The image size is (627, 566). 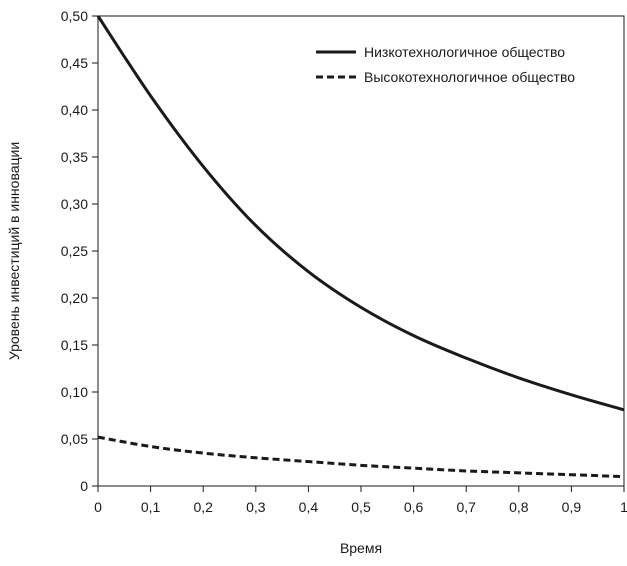 I want to click on legend-label: Высокотехнологичное общество, so click(x=469, y=77).